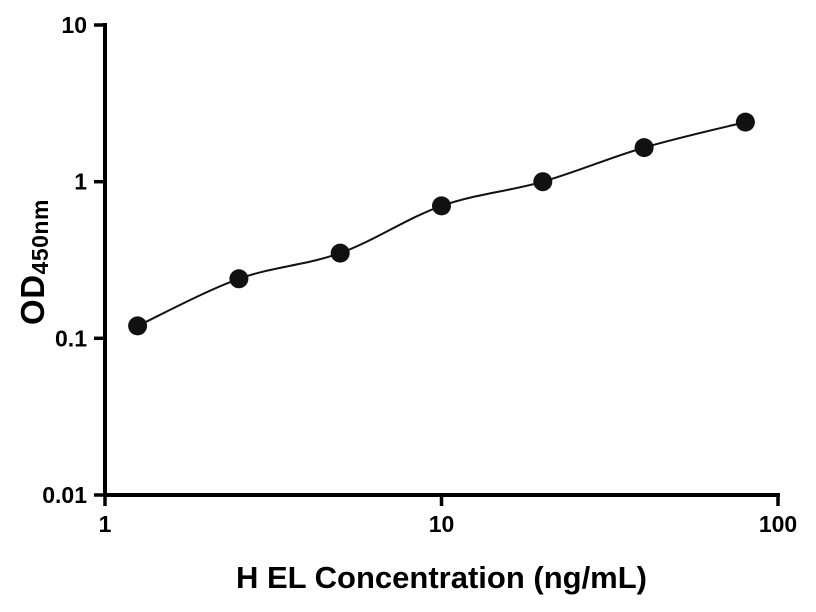 The width and height of the screenshot is (816, 612). I want to click on y-axis-label: OD450nm, so click(34, 262).